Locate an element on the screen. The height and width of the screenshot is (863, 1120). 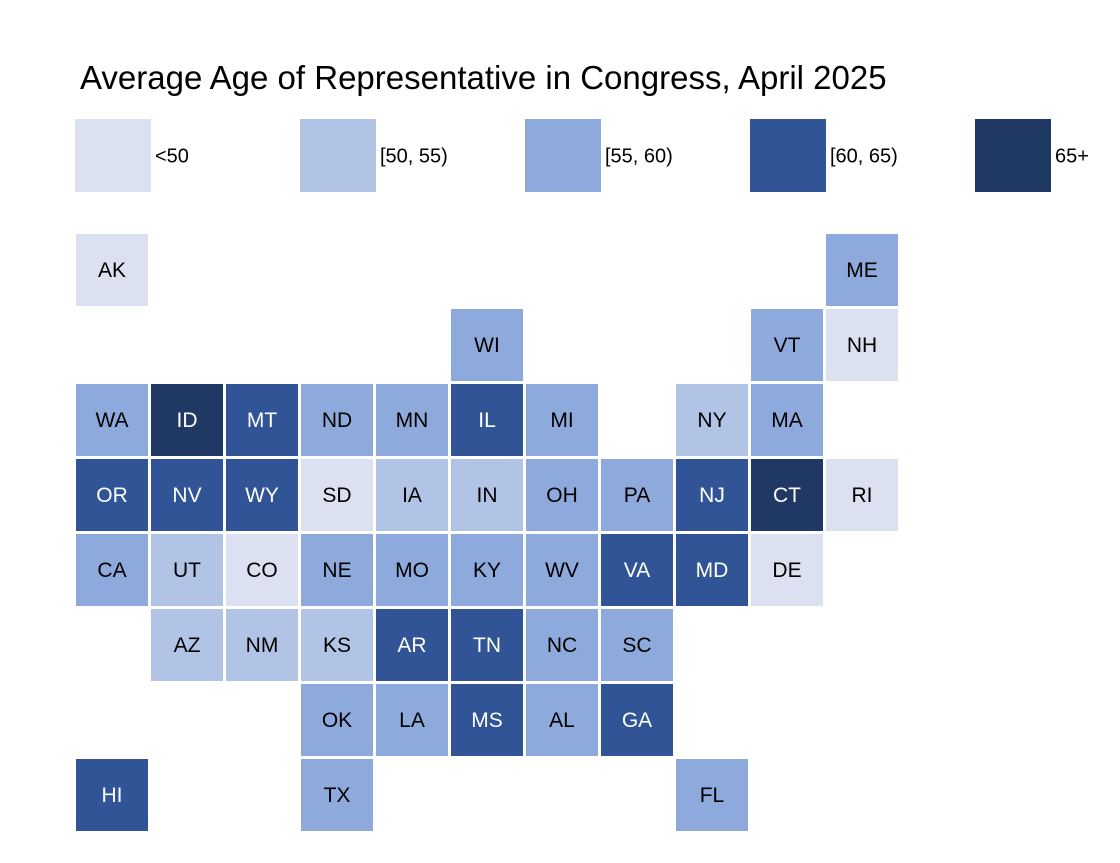
state-label-nh: NH is located at coordinates (862, 345).